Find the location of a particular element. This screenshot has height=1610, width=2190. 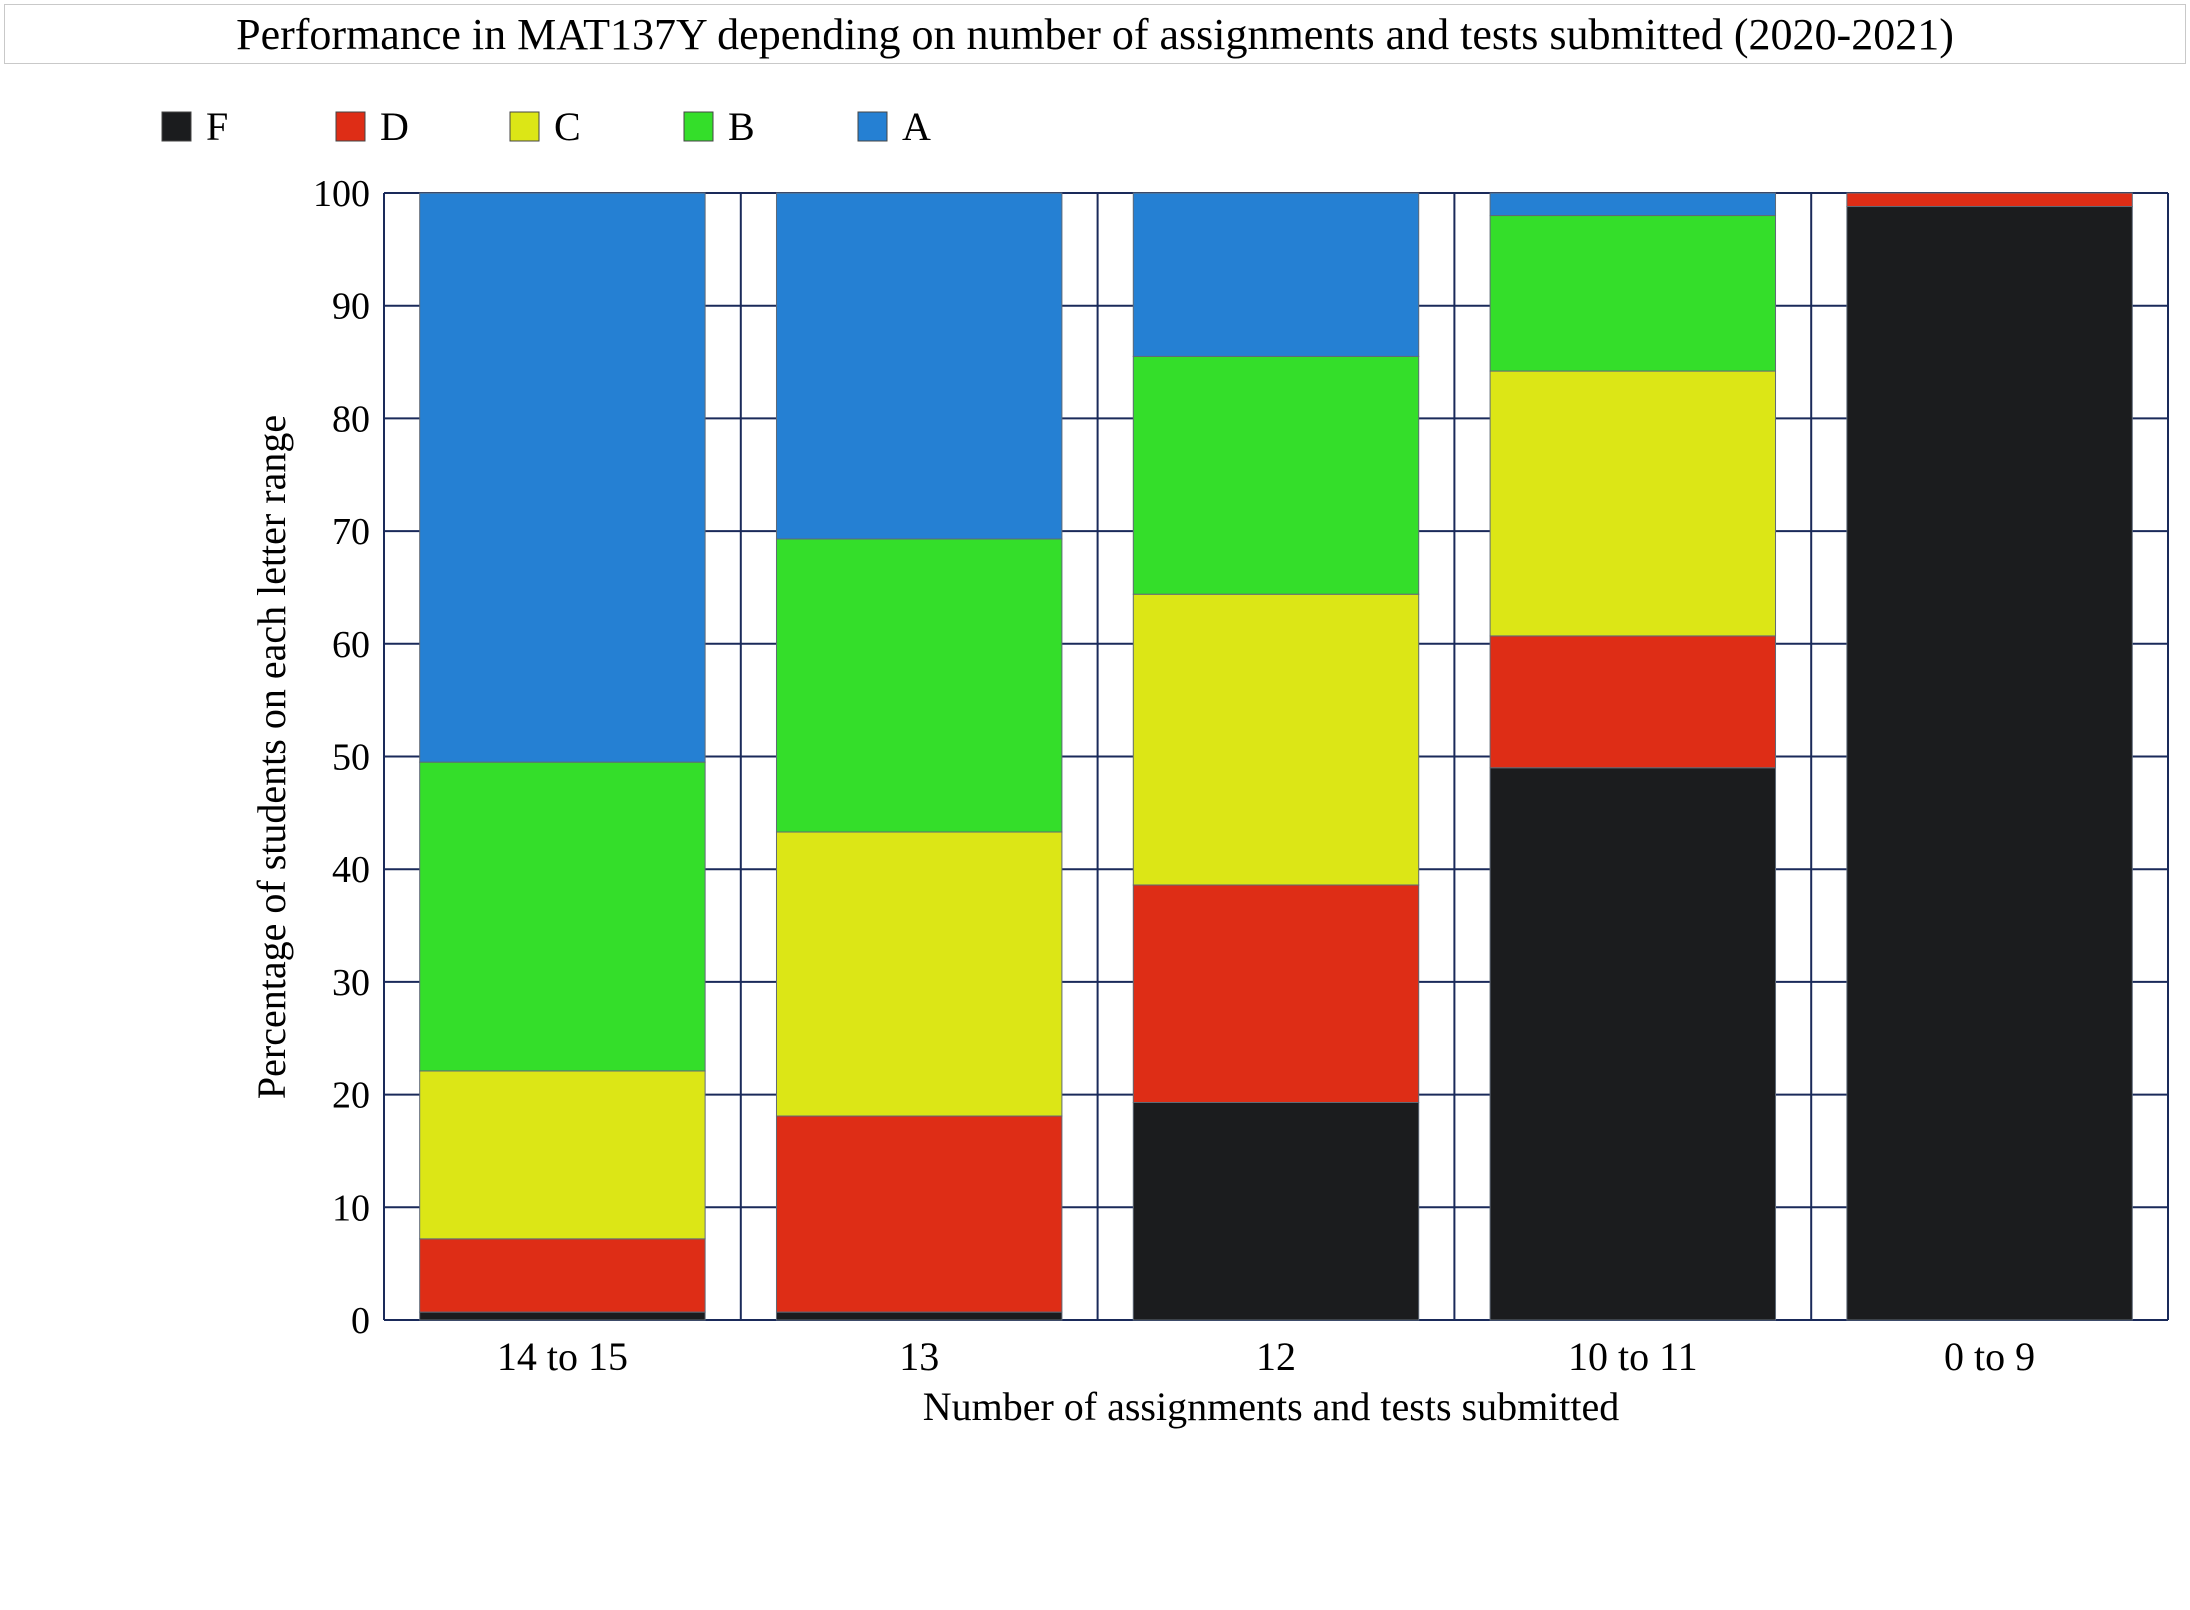

y-tick-label: 90 is located at coordinates (351, 307).